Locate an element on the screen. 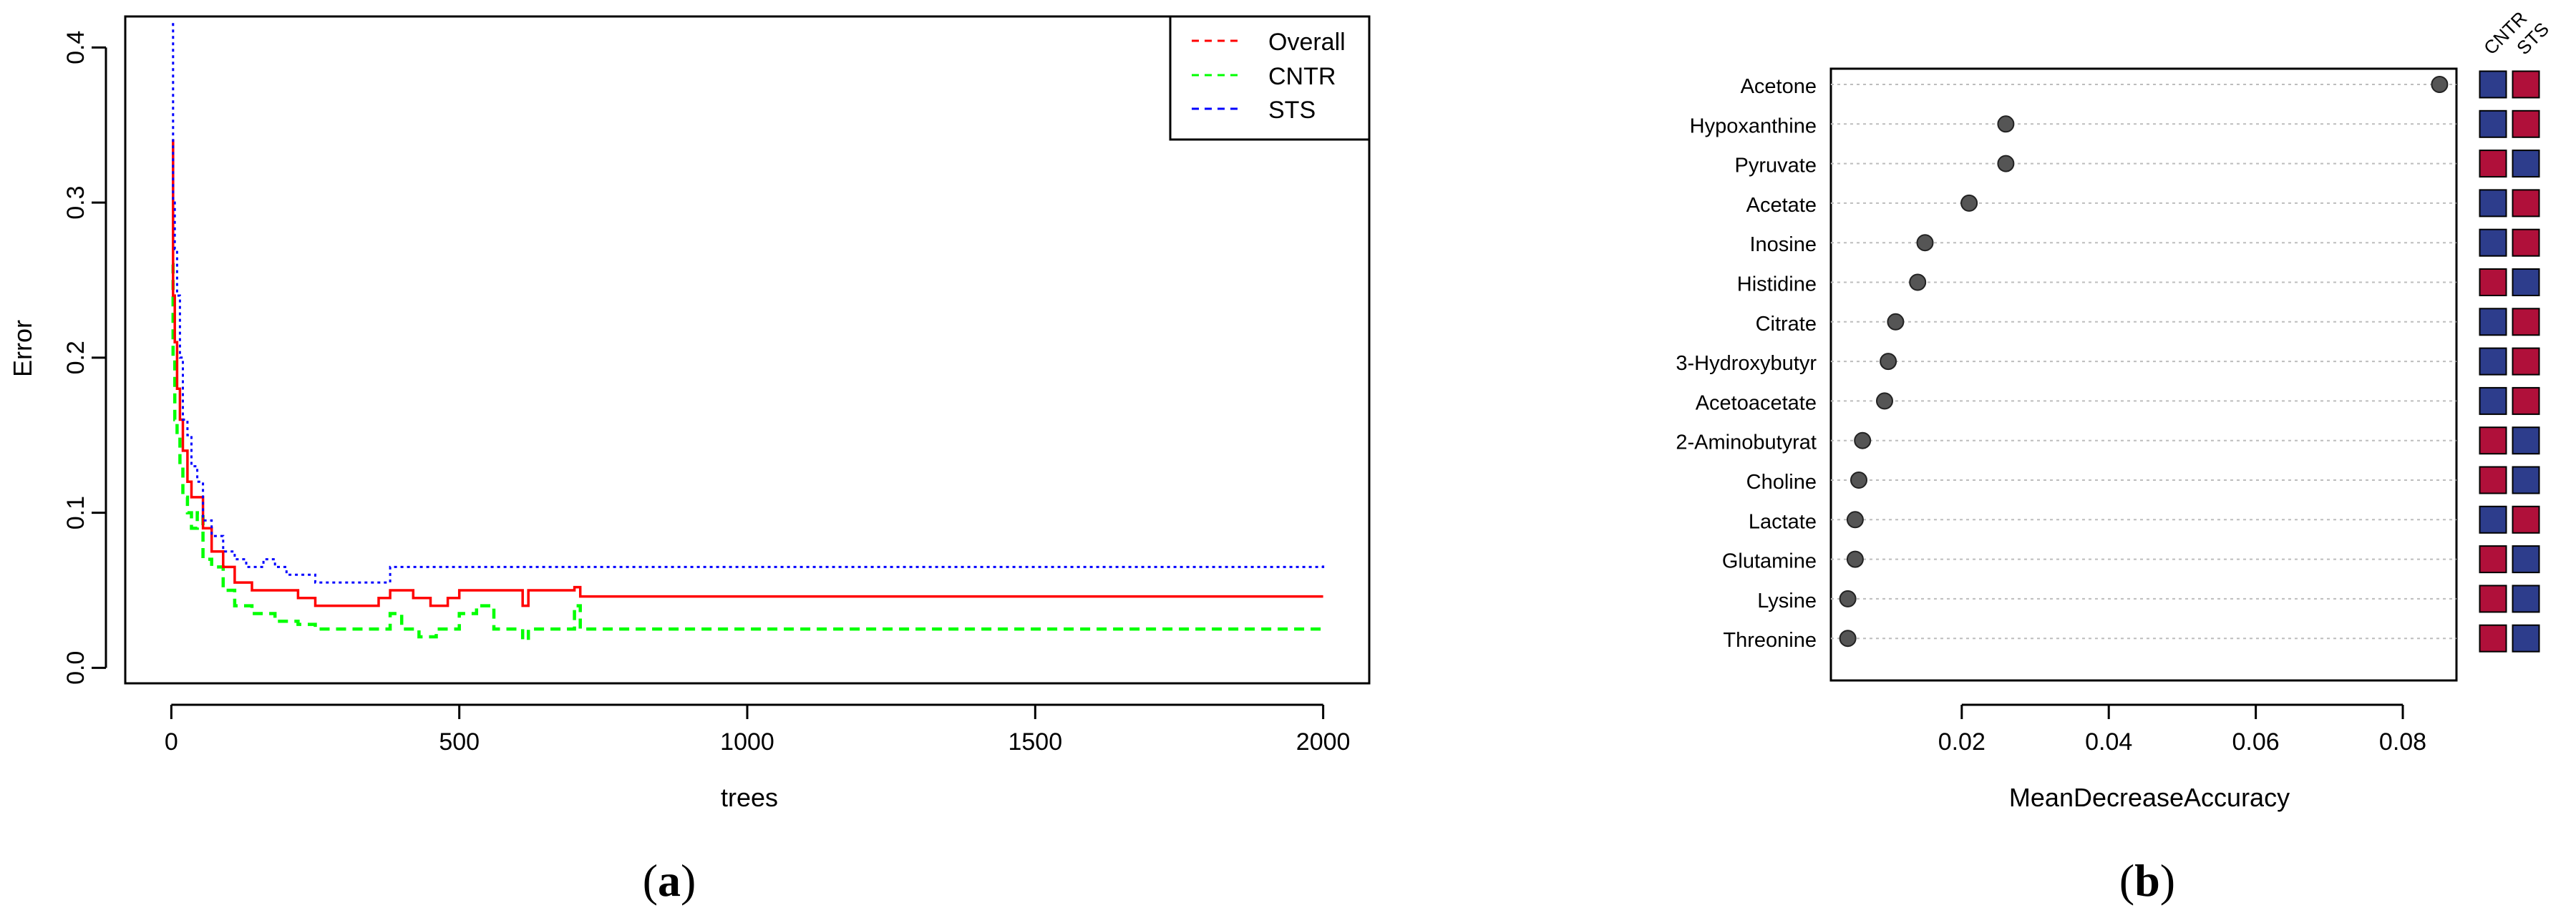  data-point-threonine is located at coordinates (1848, 639).